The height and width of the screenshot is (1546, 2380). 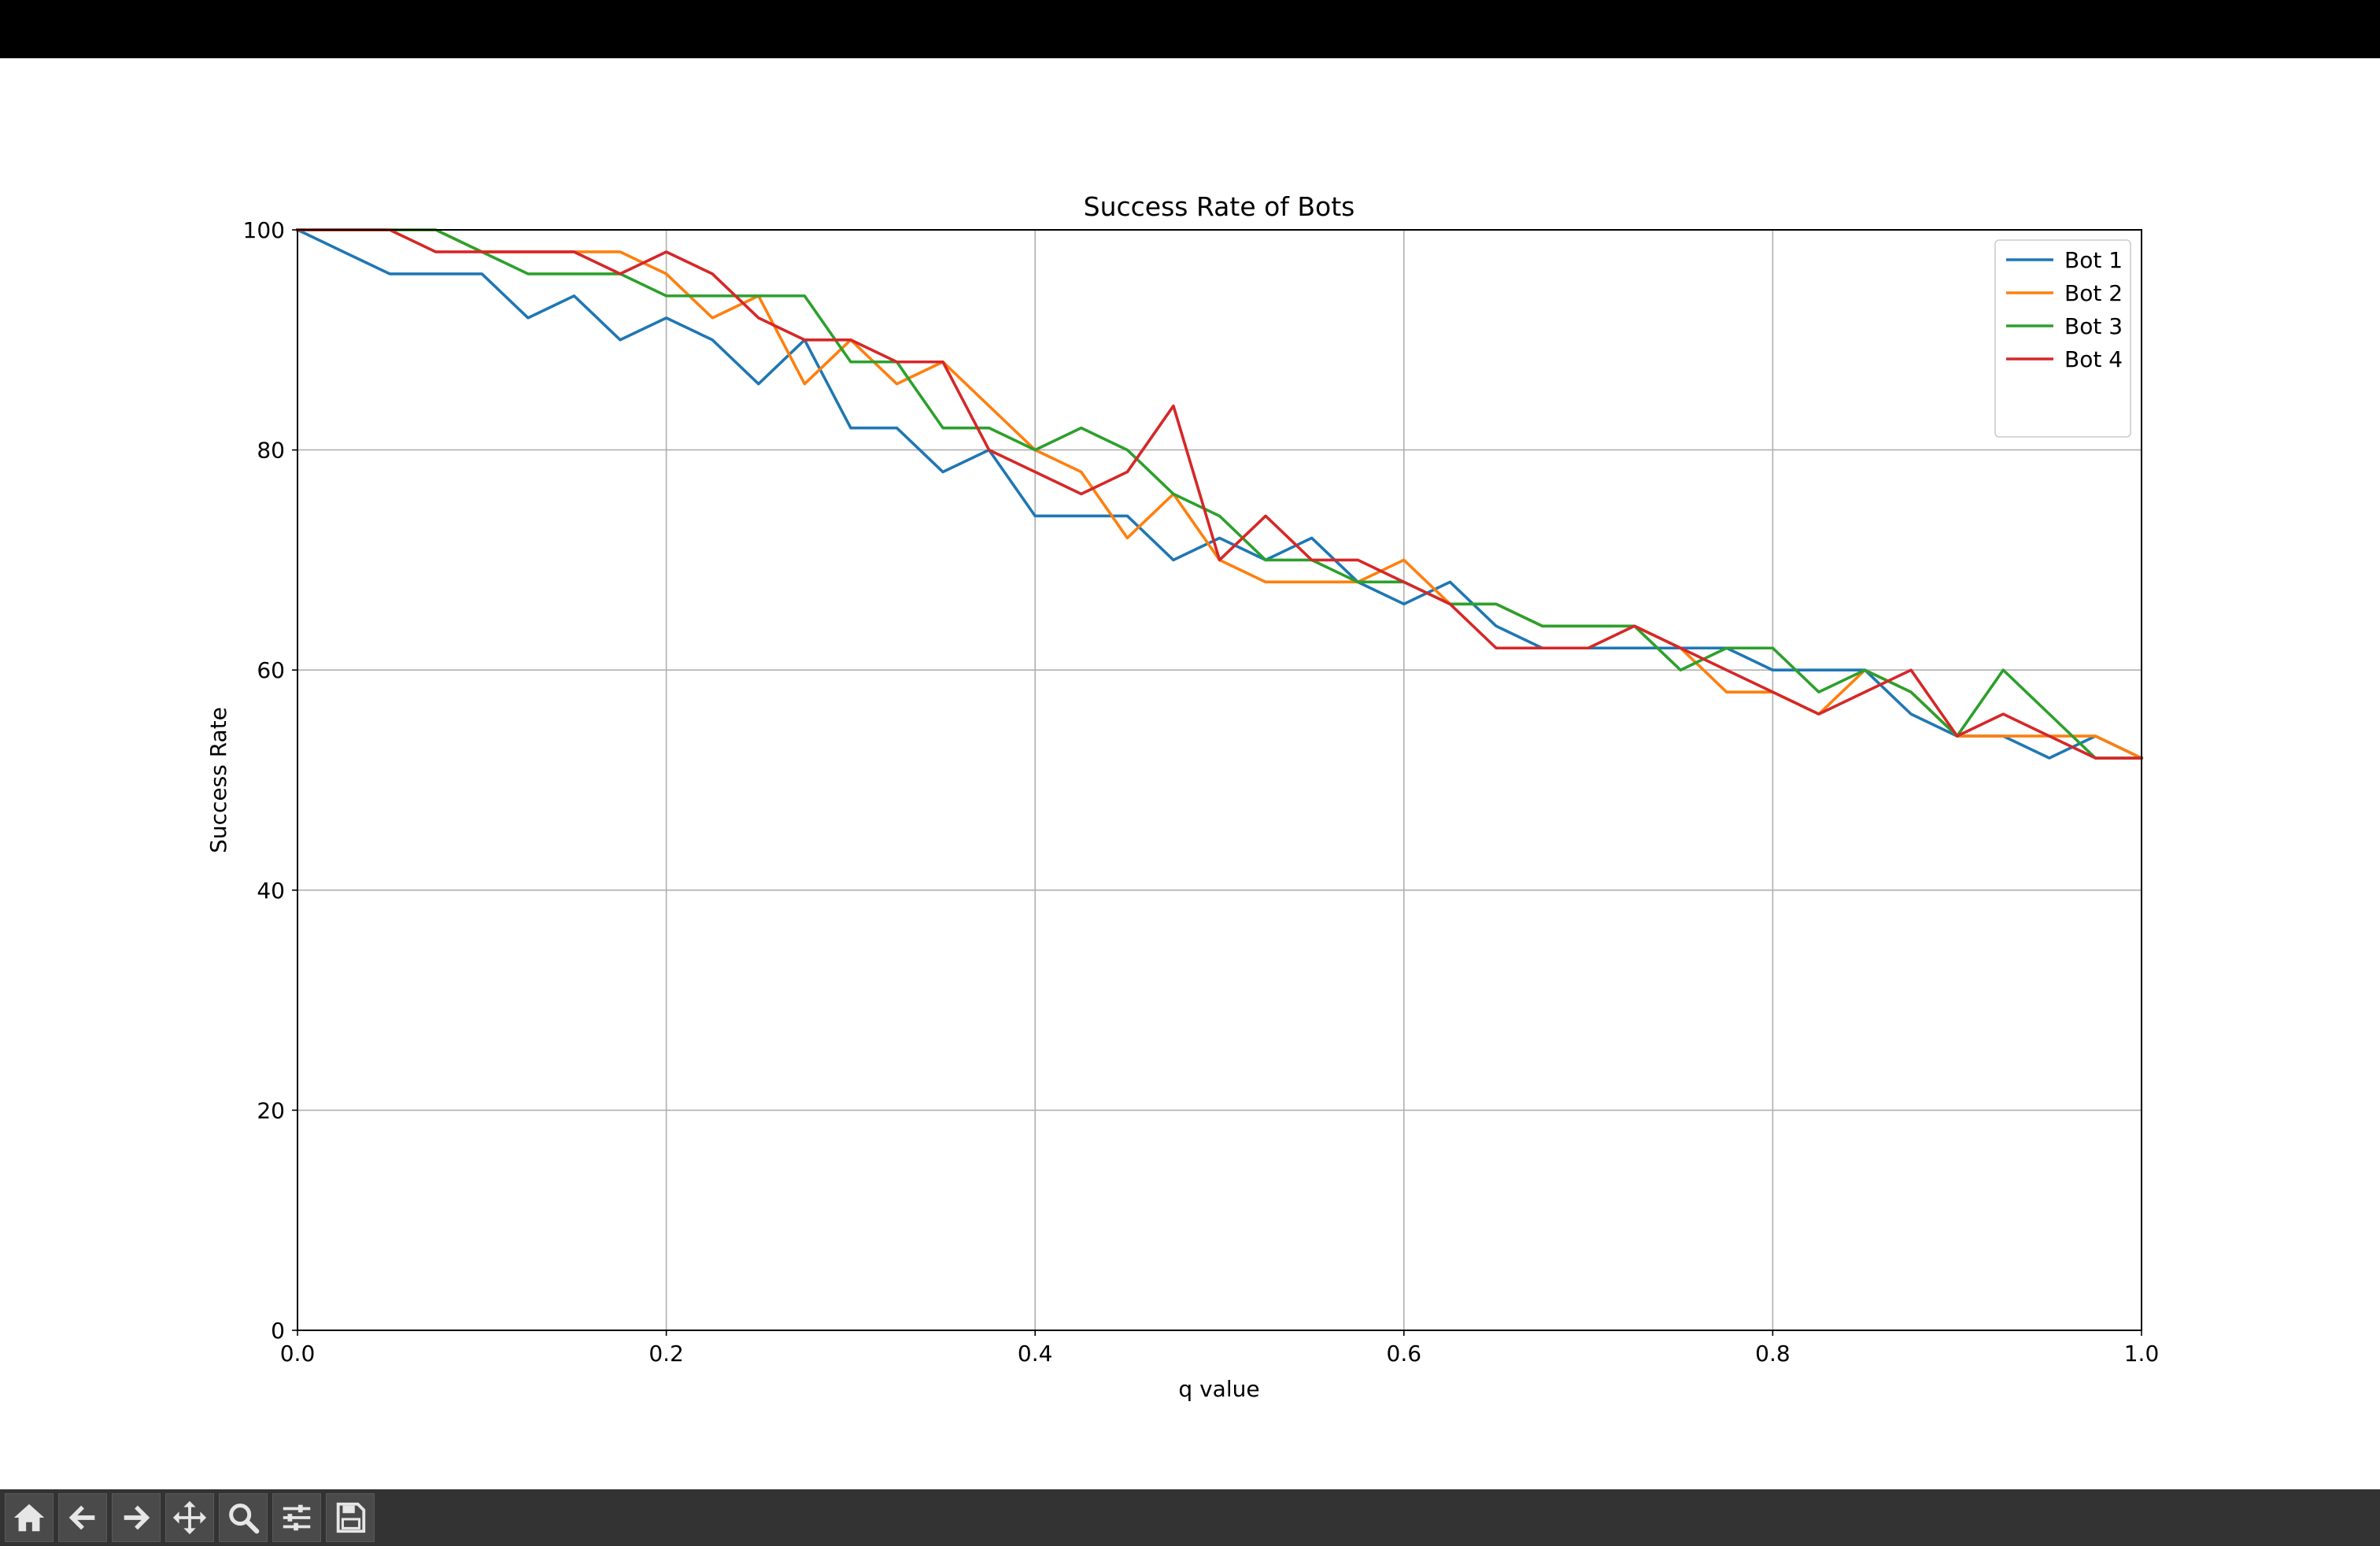 I want to click on forward-icon, so click(x=137, y=1517).